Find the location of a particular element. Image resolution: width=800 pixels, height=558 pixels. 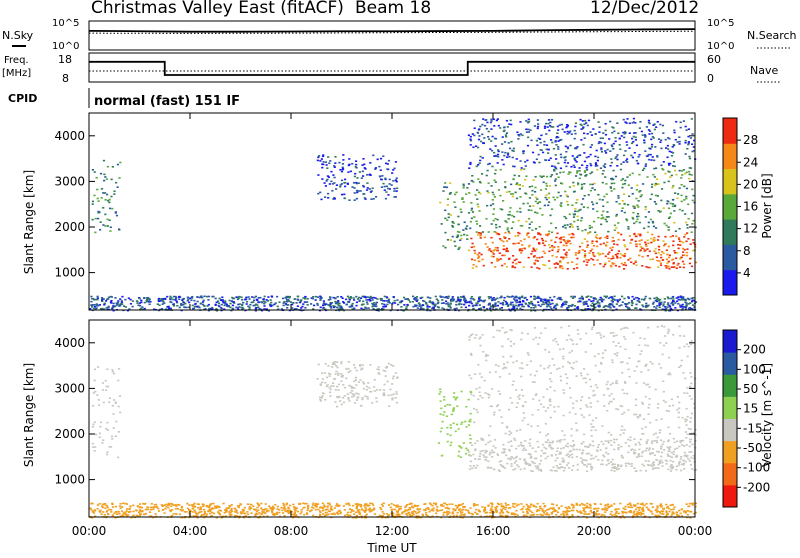

colorbar-swatch is located at coordinates (730, 232).